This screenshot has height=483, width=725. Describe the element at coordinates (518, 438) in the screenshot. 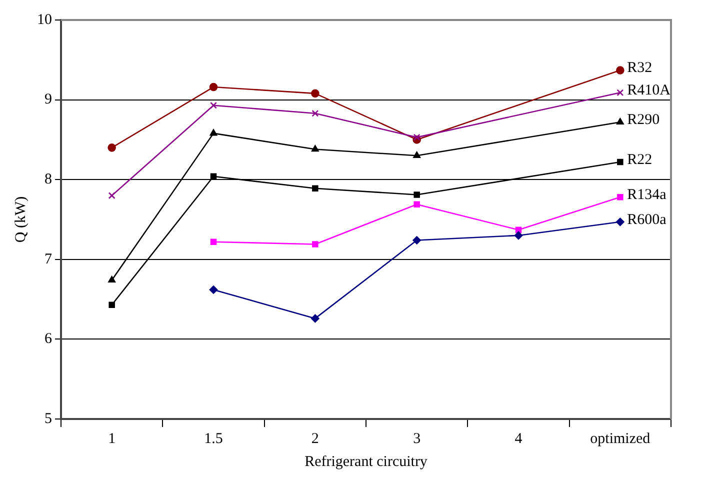

I see `x-tick-label: 4` at that location.